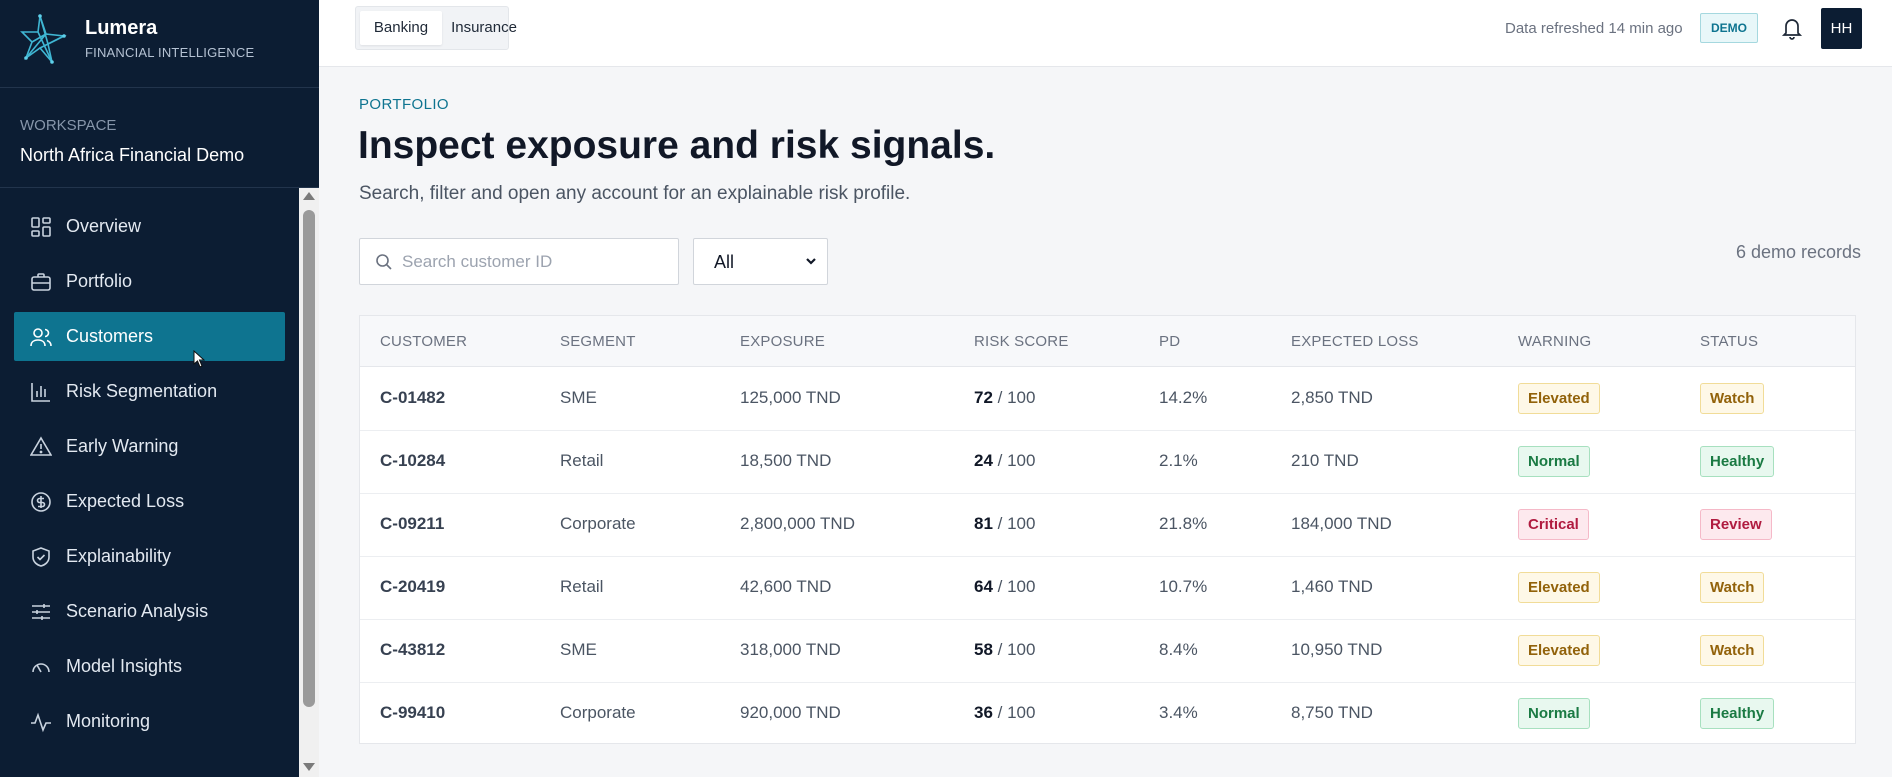 The width and height of the screenshot is (1892, 777). I want to click on risk-score-cell: 24 / 100, so click(1004, 461).